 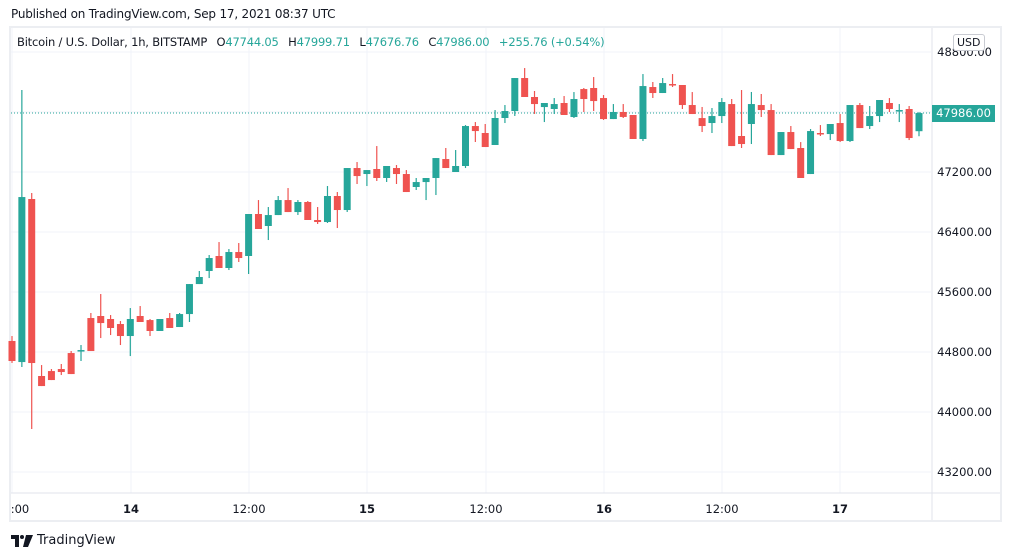 I want to click on high-label: H, so click(x=292, y=42).